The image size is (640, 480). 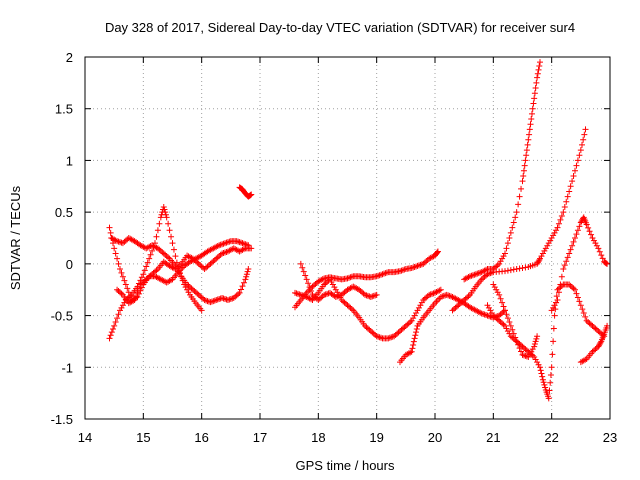 What do you see at coordinates (62, 419) in the screenshot?
I see `y-tick-label: -1.5` at bounding box center [62, 419].